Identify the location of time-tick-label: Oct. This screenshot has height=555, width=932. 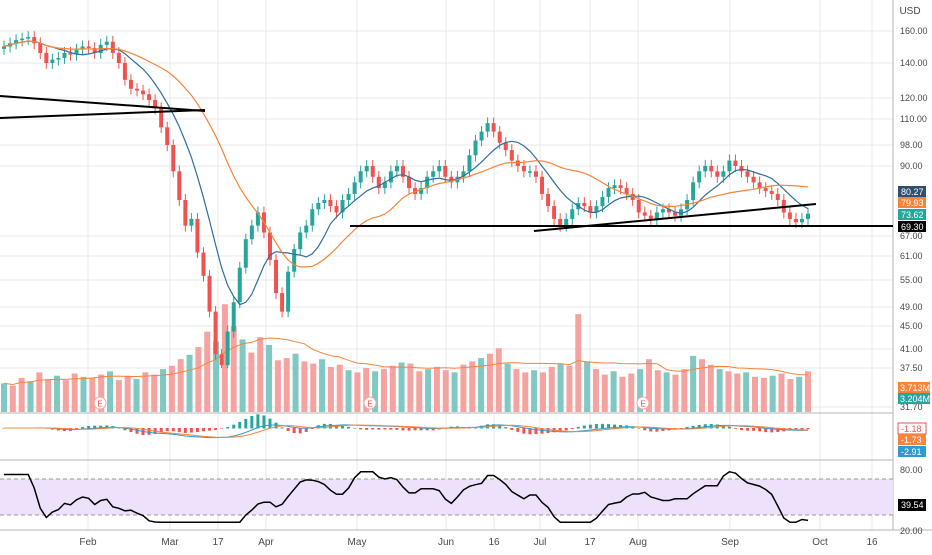
(820, 542).